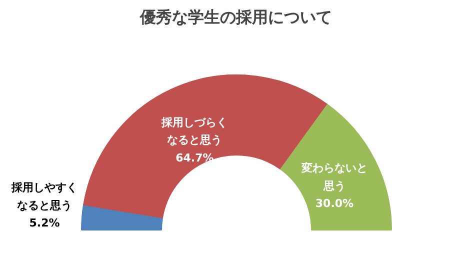  I want to click on data-label: 5.2%, so click(44, 223).